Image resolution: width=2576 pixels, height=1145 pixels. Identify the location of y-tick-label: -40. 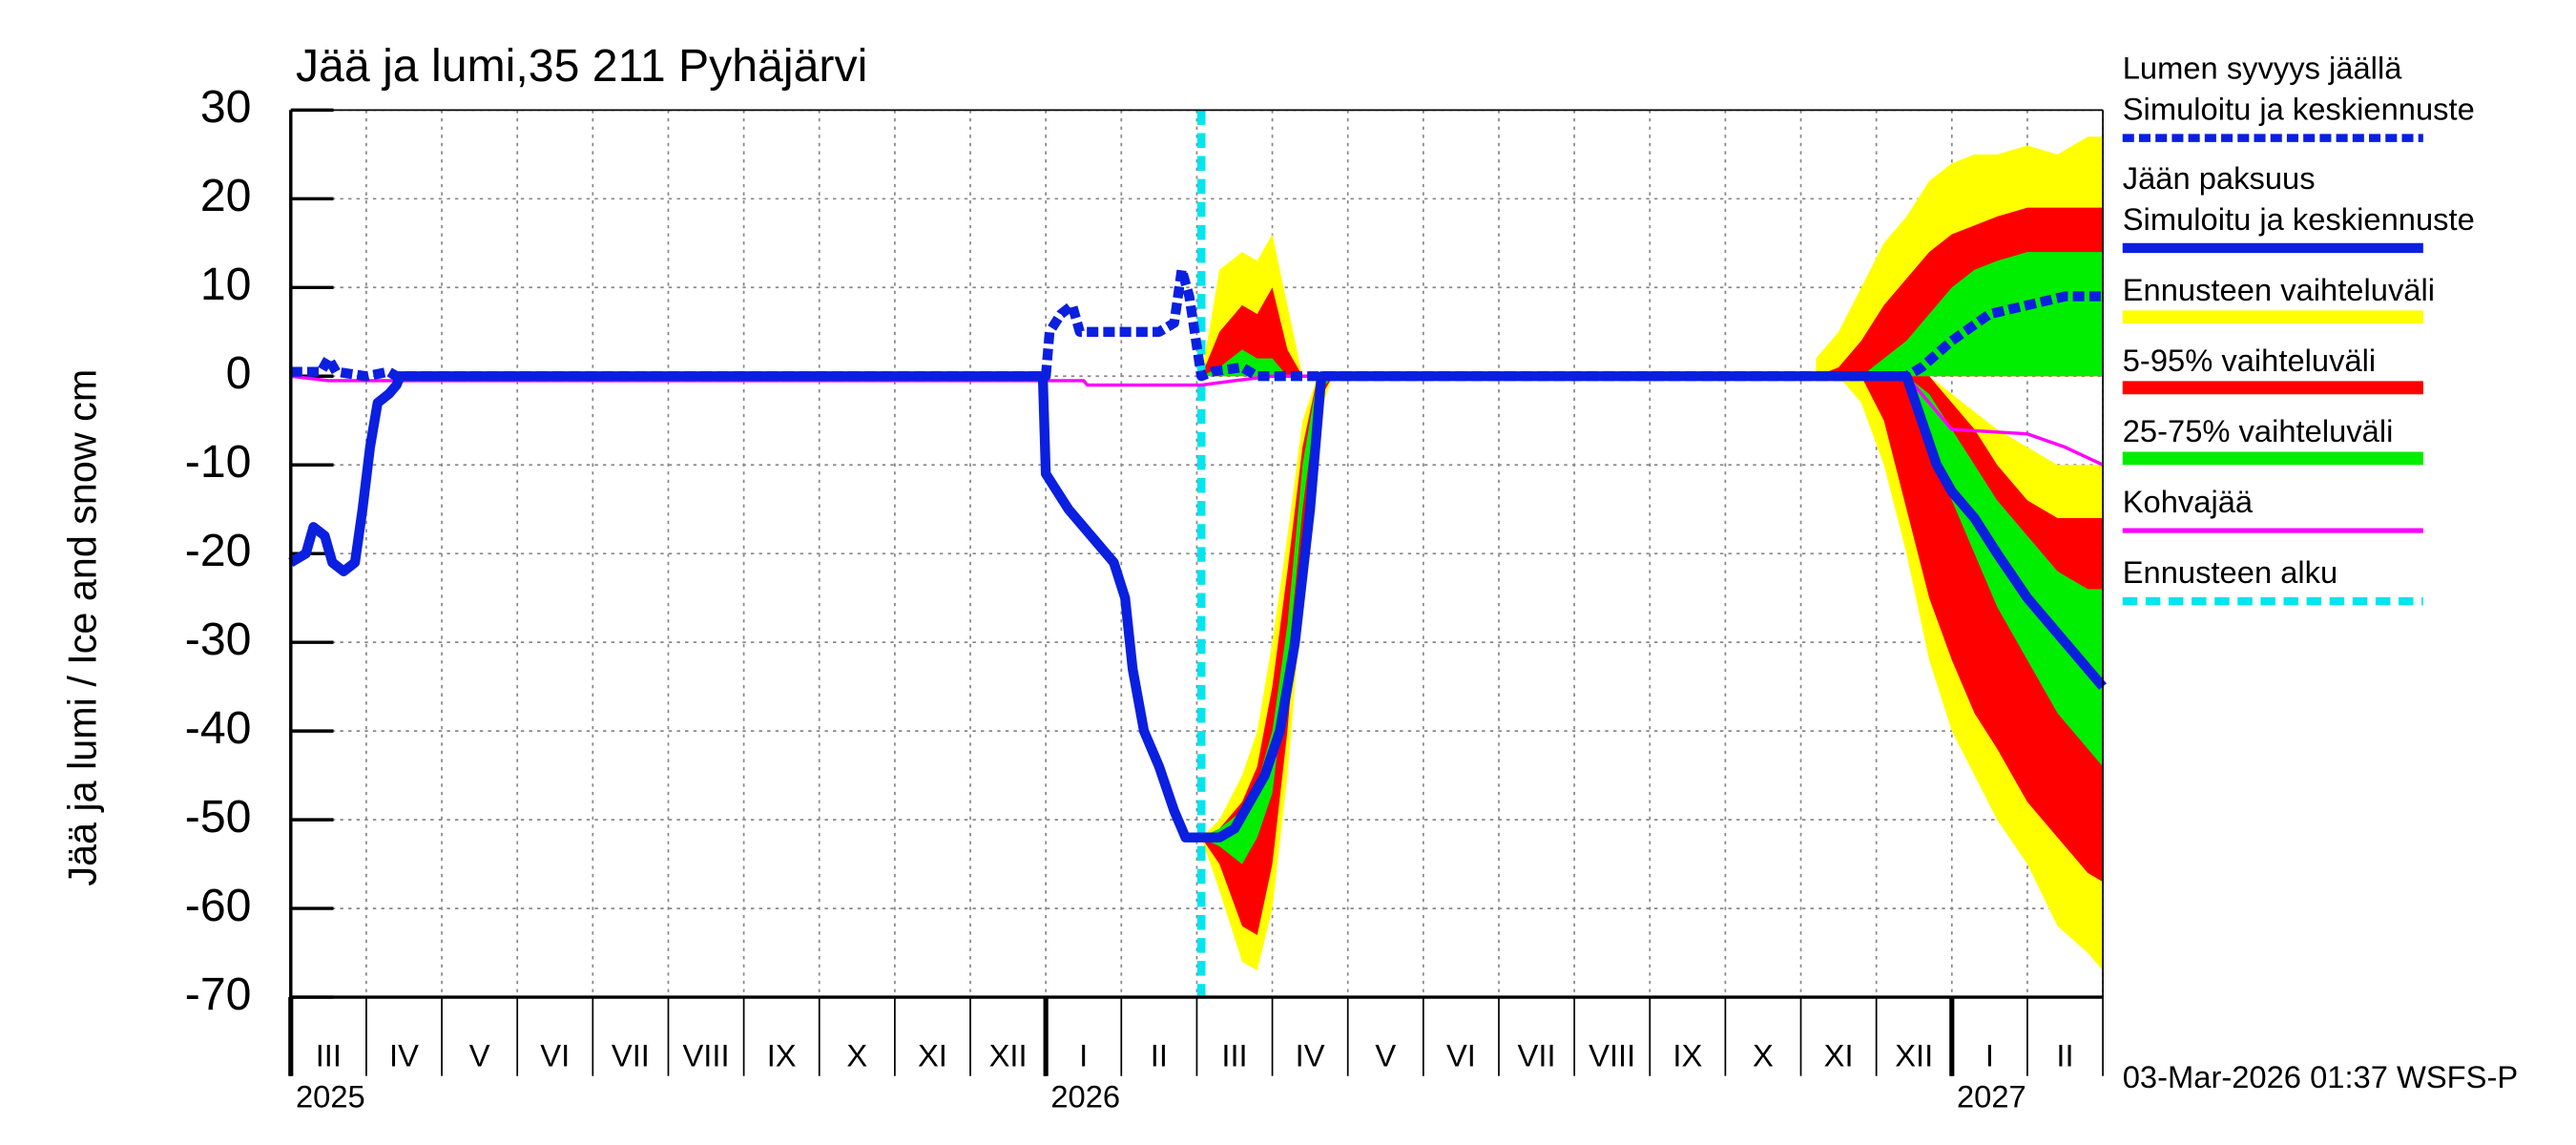
(218, 728).